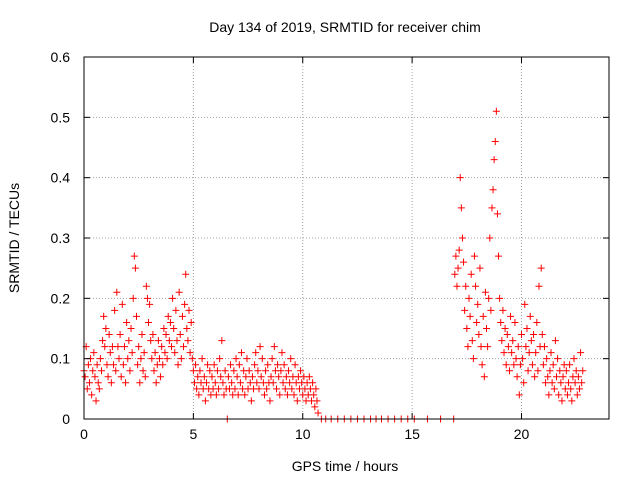 This screenshot has width=640, height=480. What do you see at coordinates (61, 117) in the screenshot?
I see `y-tick-label: 0.5` at bounding box center [61, 117].